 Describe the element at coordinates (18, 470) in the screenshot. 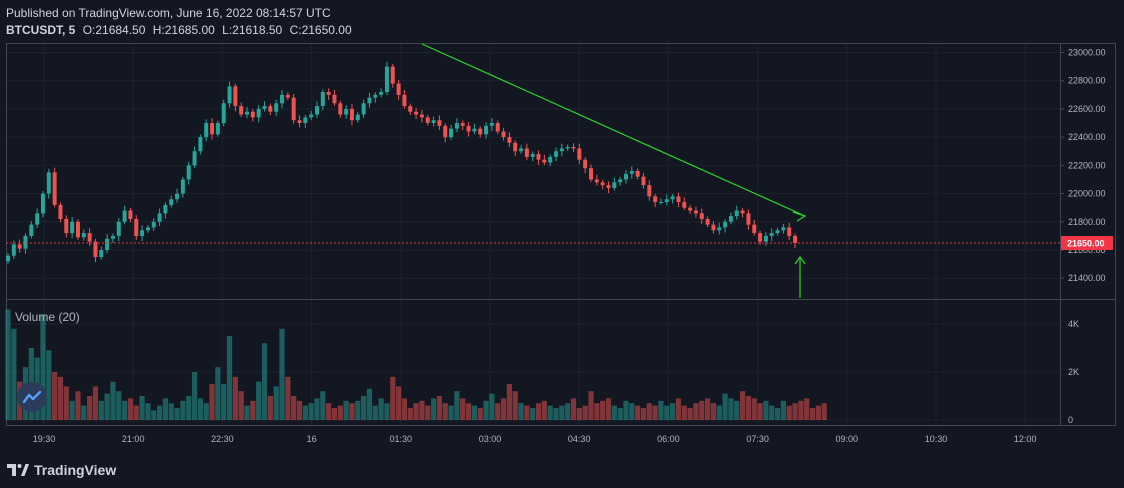

I see `tradingview-logo-icon` at that location.